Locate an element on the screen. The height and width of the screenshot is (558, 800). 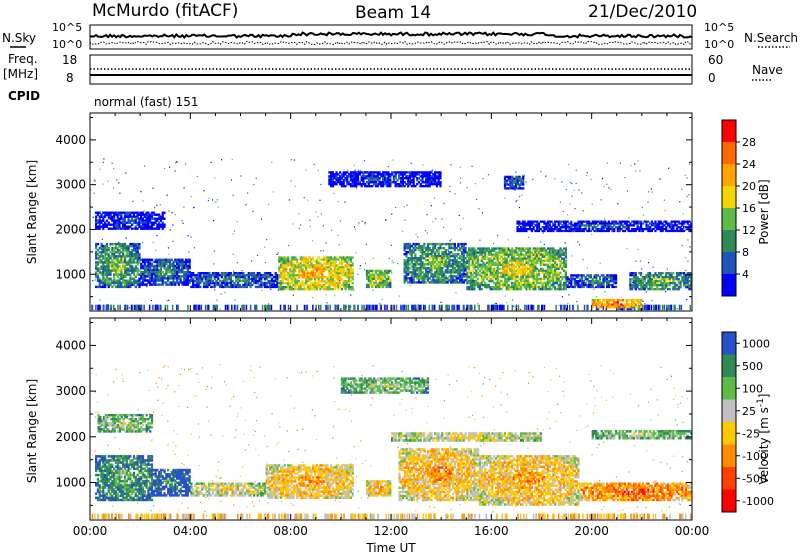
noise-tick-left-low: 10^0 is located at coordinates (67, 44).